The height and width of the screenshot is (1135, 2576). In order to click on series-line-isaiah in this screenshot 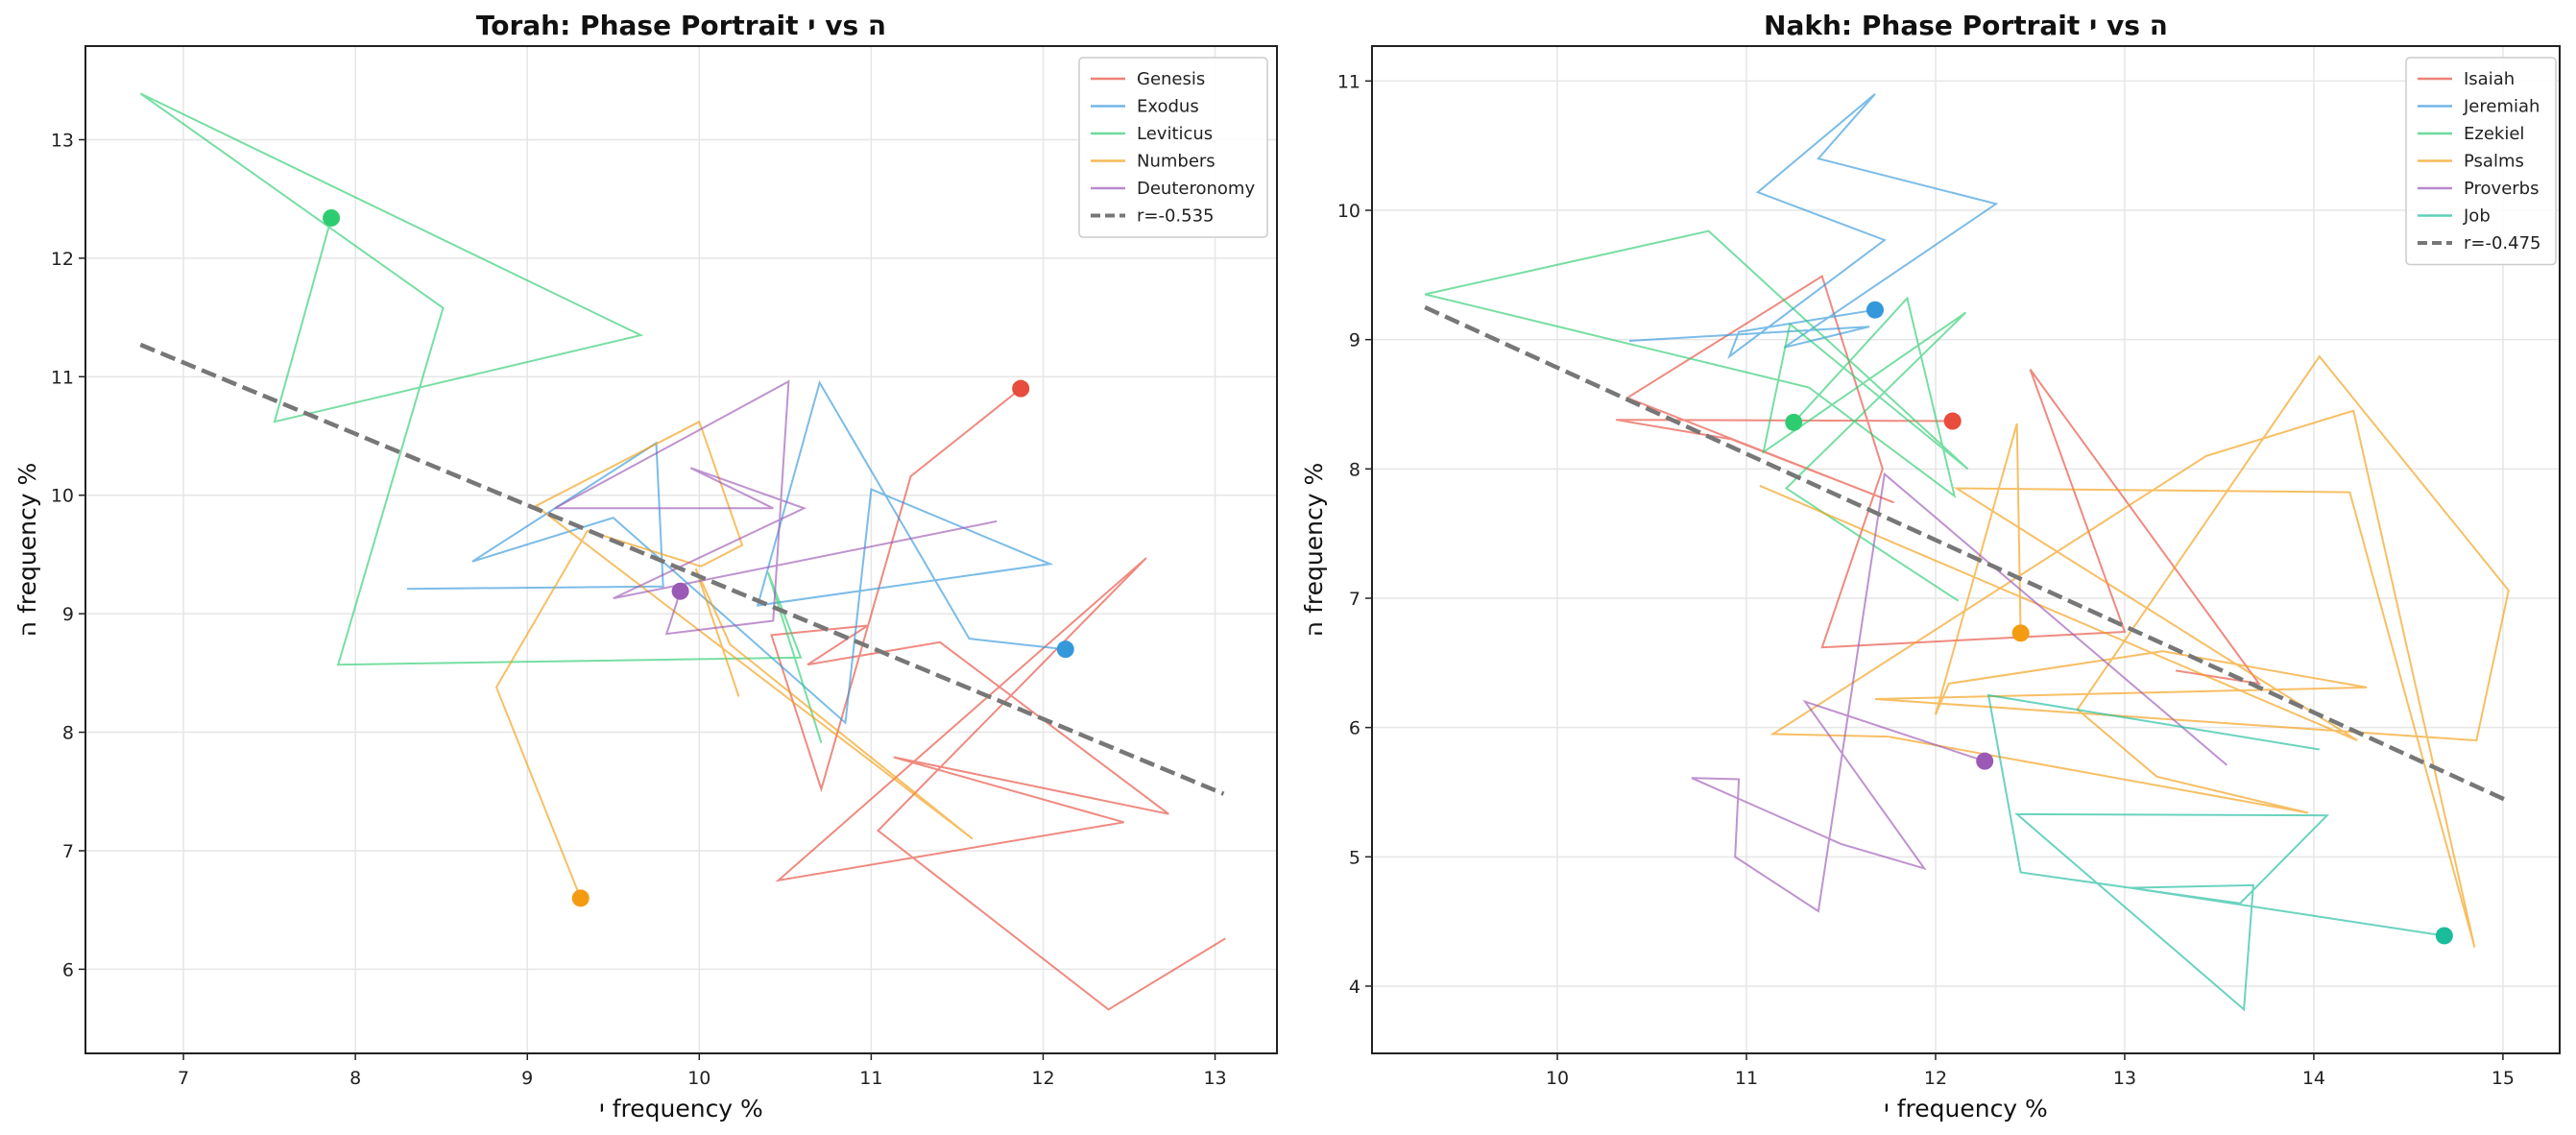, I will do `click(1938, 480)`.